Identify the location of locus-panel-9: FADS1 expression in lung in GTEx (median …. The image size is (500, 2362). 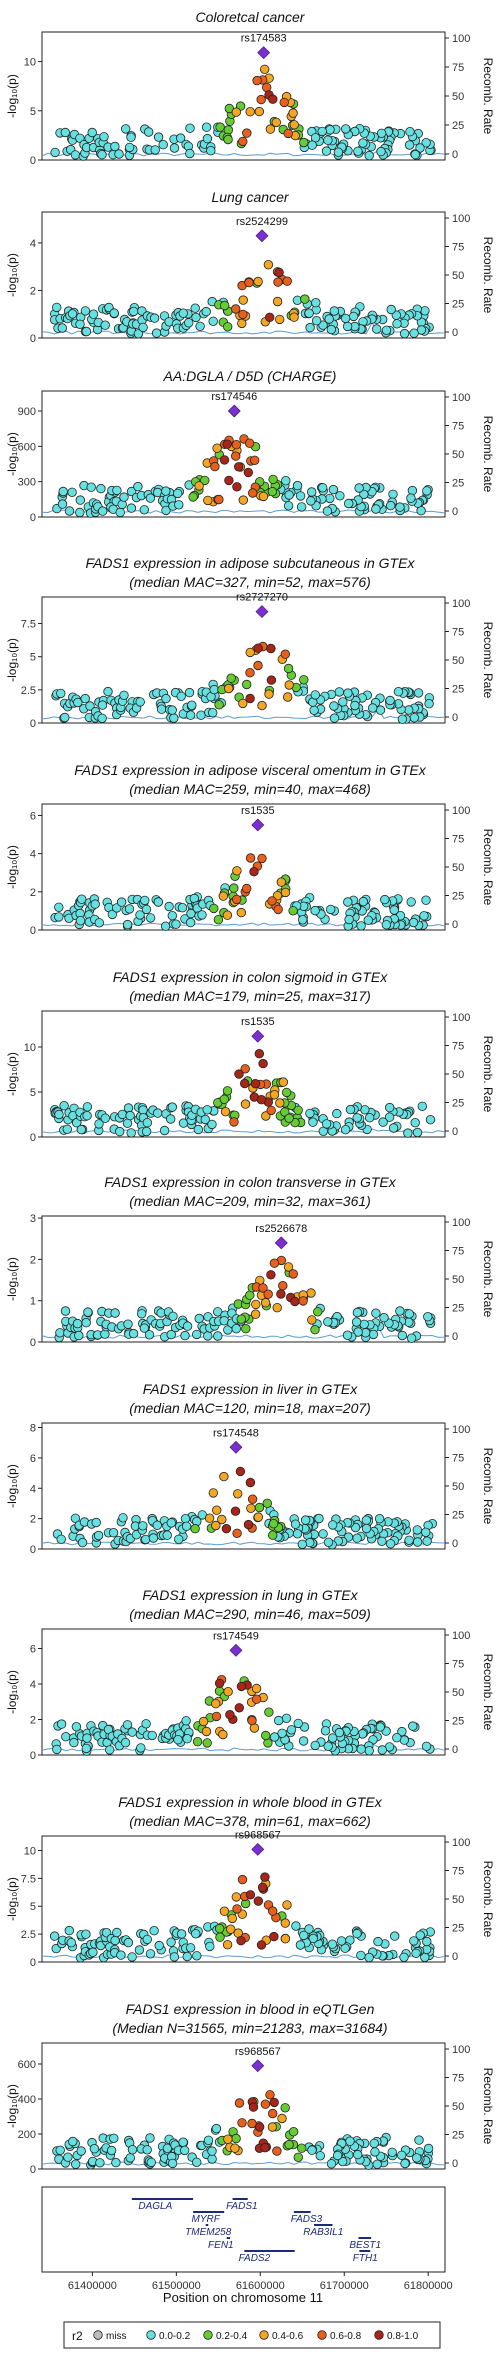
(250, 1674).